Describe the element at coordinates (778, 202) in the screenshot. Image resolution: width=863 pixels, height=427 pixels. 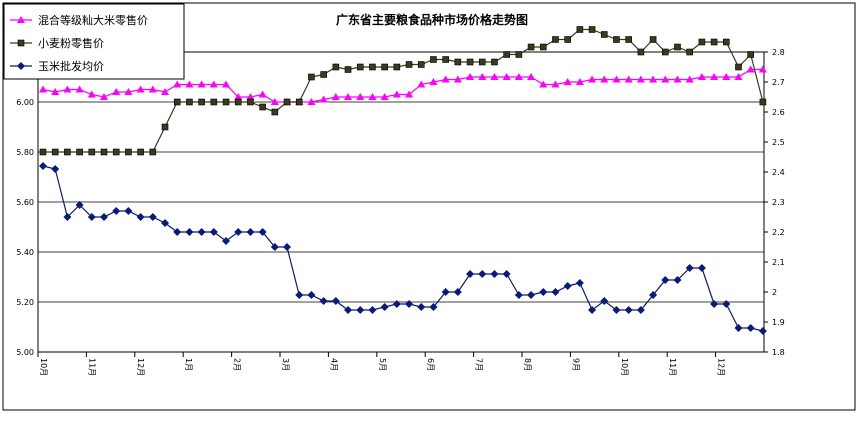
I see `right-tick-label: 2.3` at that location.